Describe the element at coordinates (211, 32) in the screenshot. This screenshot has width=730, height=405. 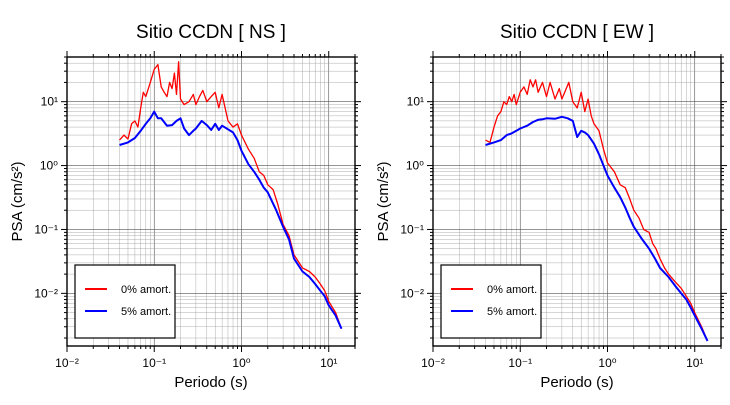
I see `chart-title: Sitio CCDN [ NS ]` at that location.